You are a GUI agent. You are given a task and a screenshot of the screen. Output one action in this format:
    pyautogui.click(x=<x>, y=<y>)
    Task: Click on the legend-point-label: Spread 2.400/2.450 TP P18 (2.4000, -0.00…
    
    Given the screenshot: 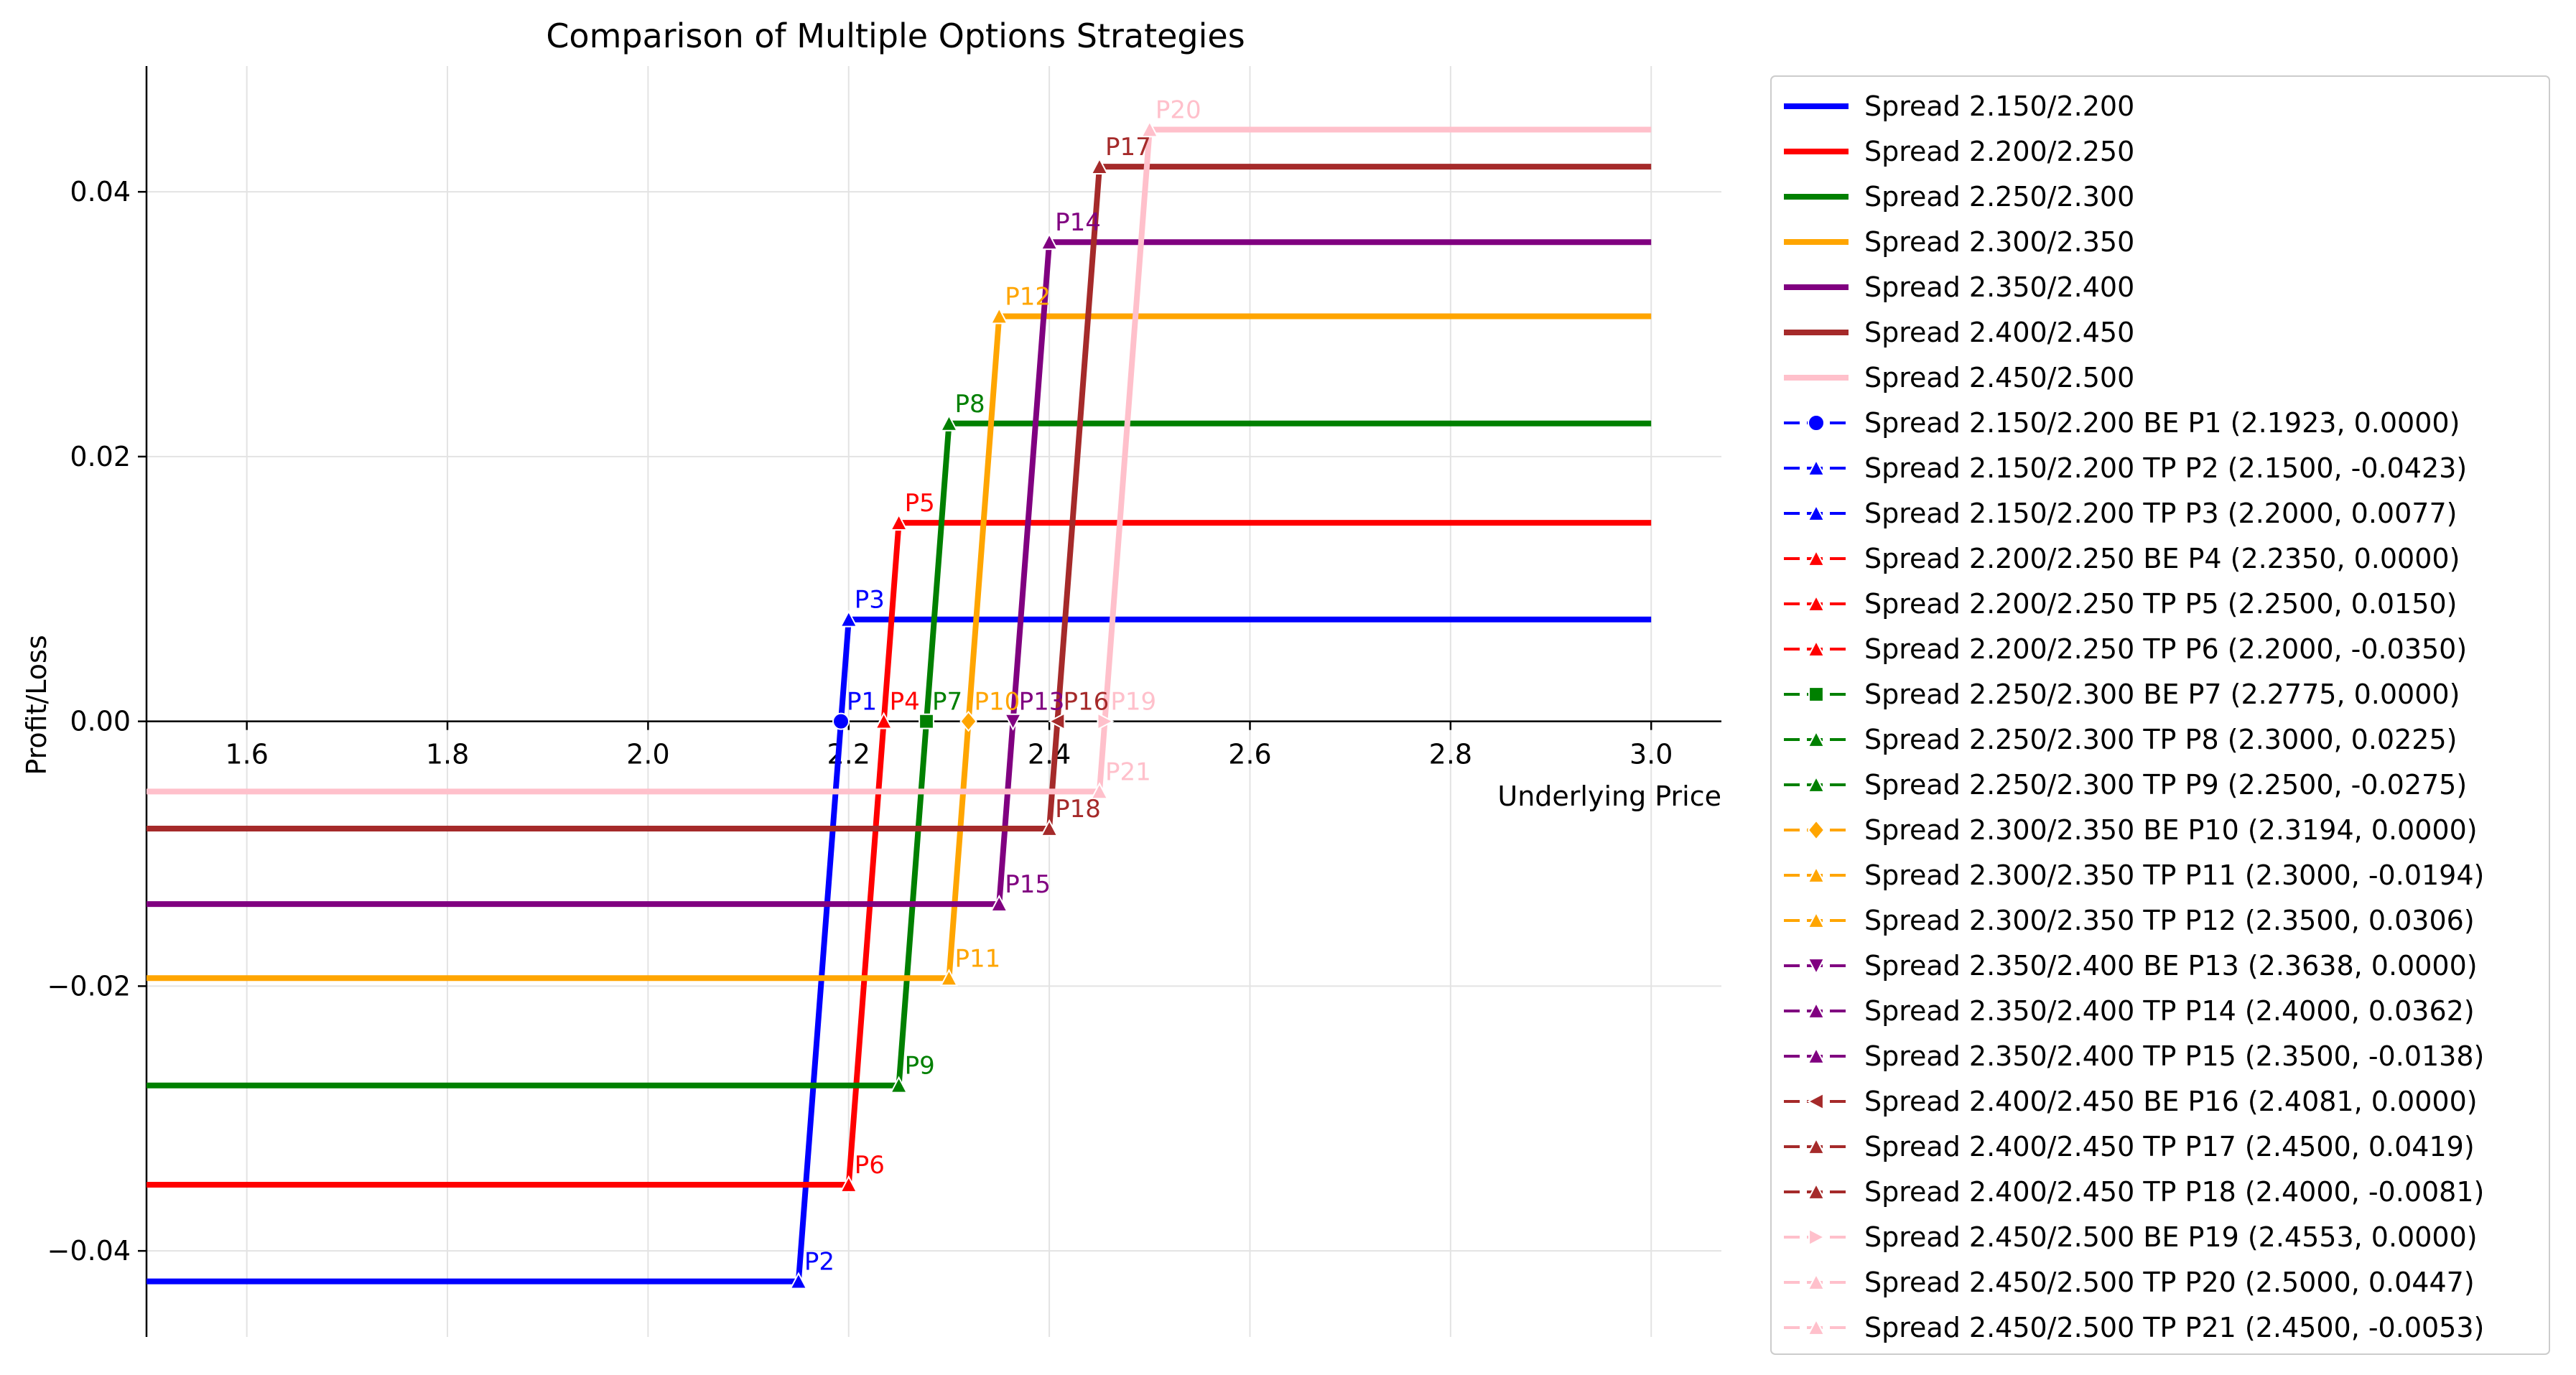 What is the action you would take?
    pyautogui.click(x=2174, y=1192)
    